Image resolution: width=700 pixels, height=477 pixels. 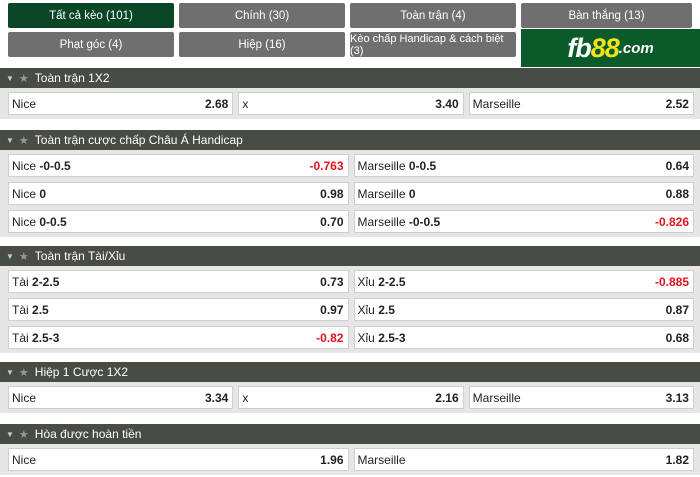 What do you see at coordinates (262, 15) in the screenshot?
I see `tab-main: Chính (30)` at bounding box center [262, 15].